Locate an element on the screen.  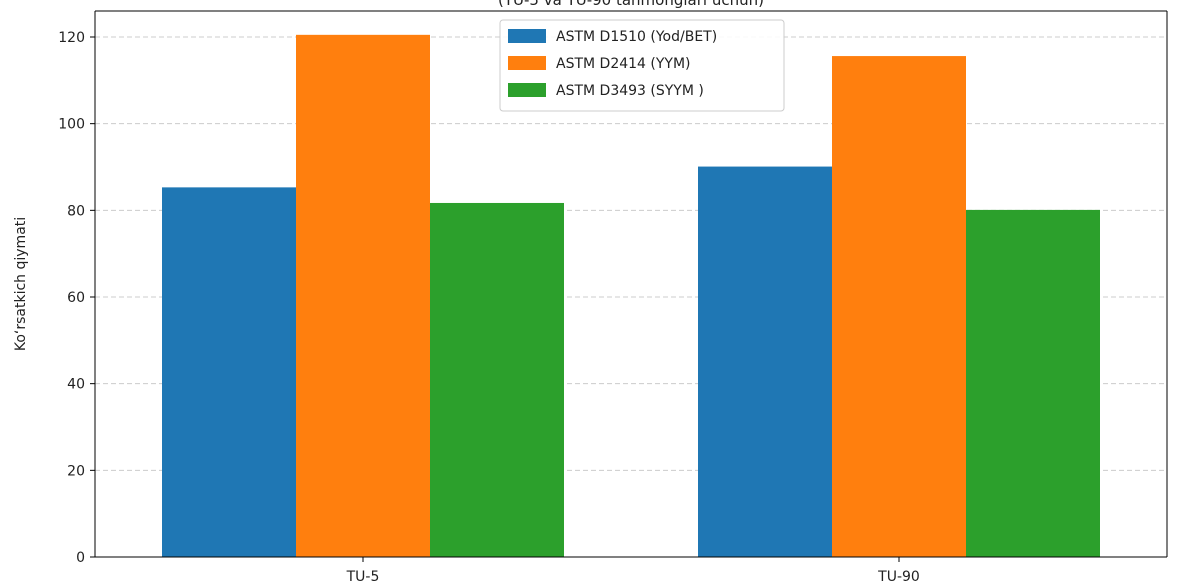
x-ticks: TU-5 TU-90 is located at coordinates (633, 571).